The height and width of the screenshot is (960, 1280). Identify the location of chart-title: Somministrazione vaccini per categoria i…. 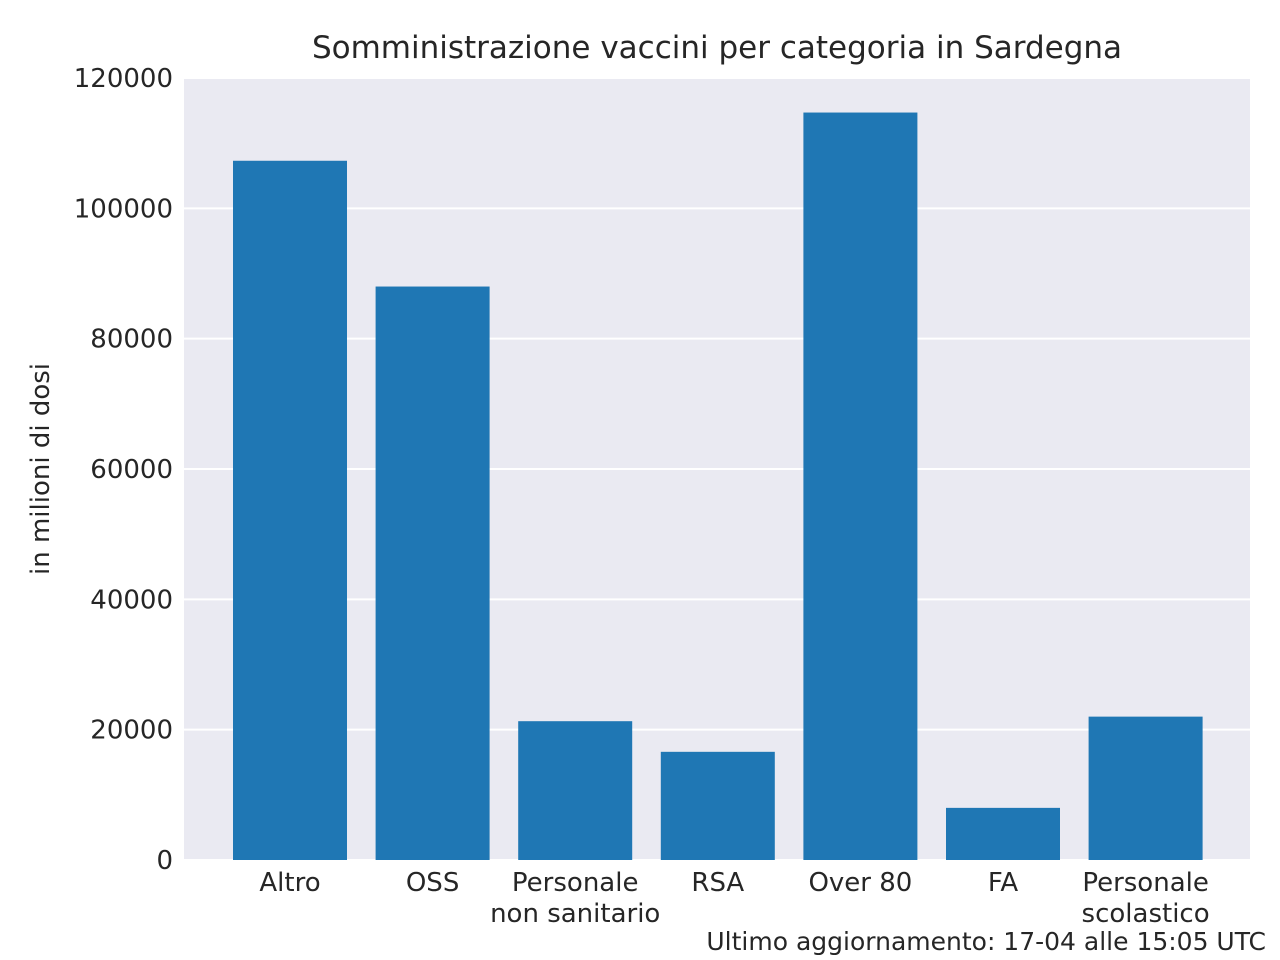
(717, 48).